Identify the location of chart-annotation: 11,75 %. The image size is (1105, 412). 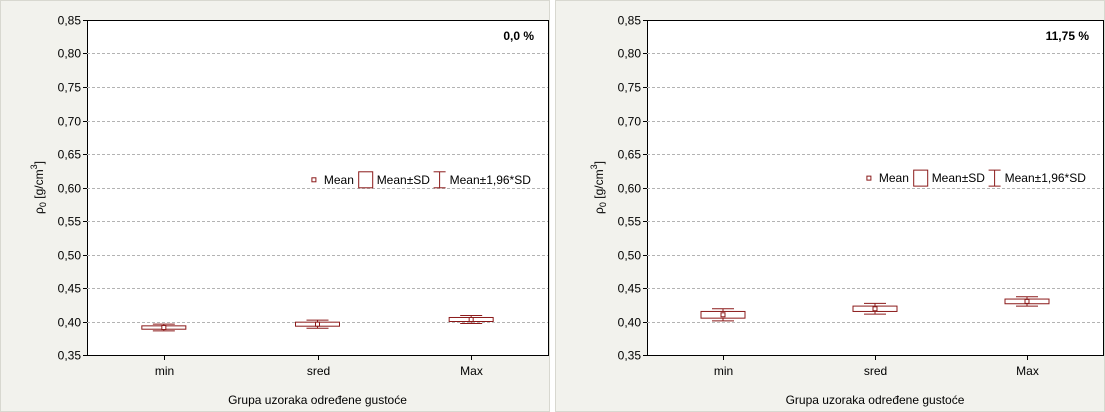
(1068, 36).